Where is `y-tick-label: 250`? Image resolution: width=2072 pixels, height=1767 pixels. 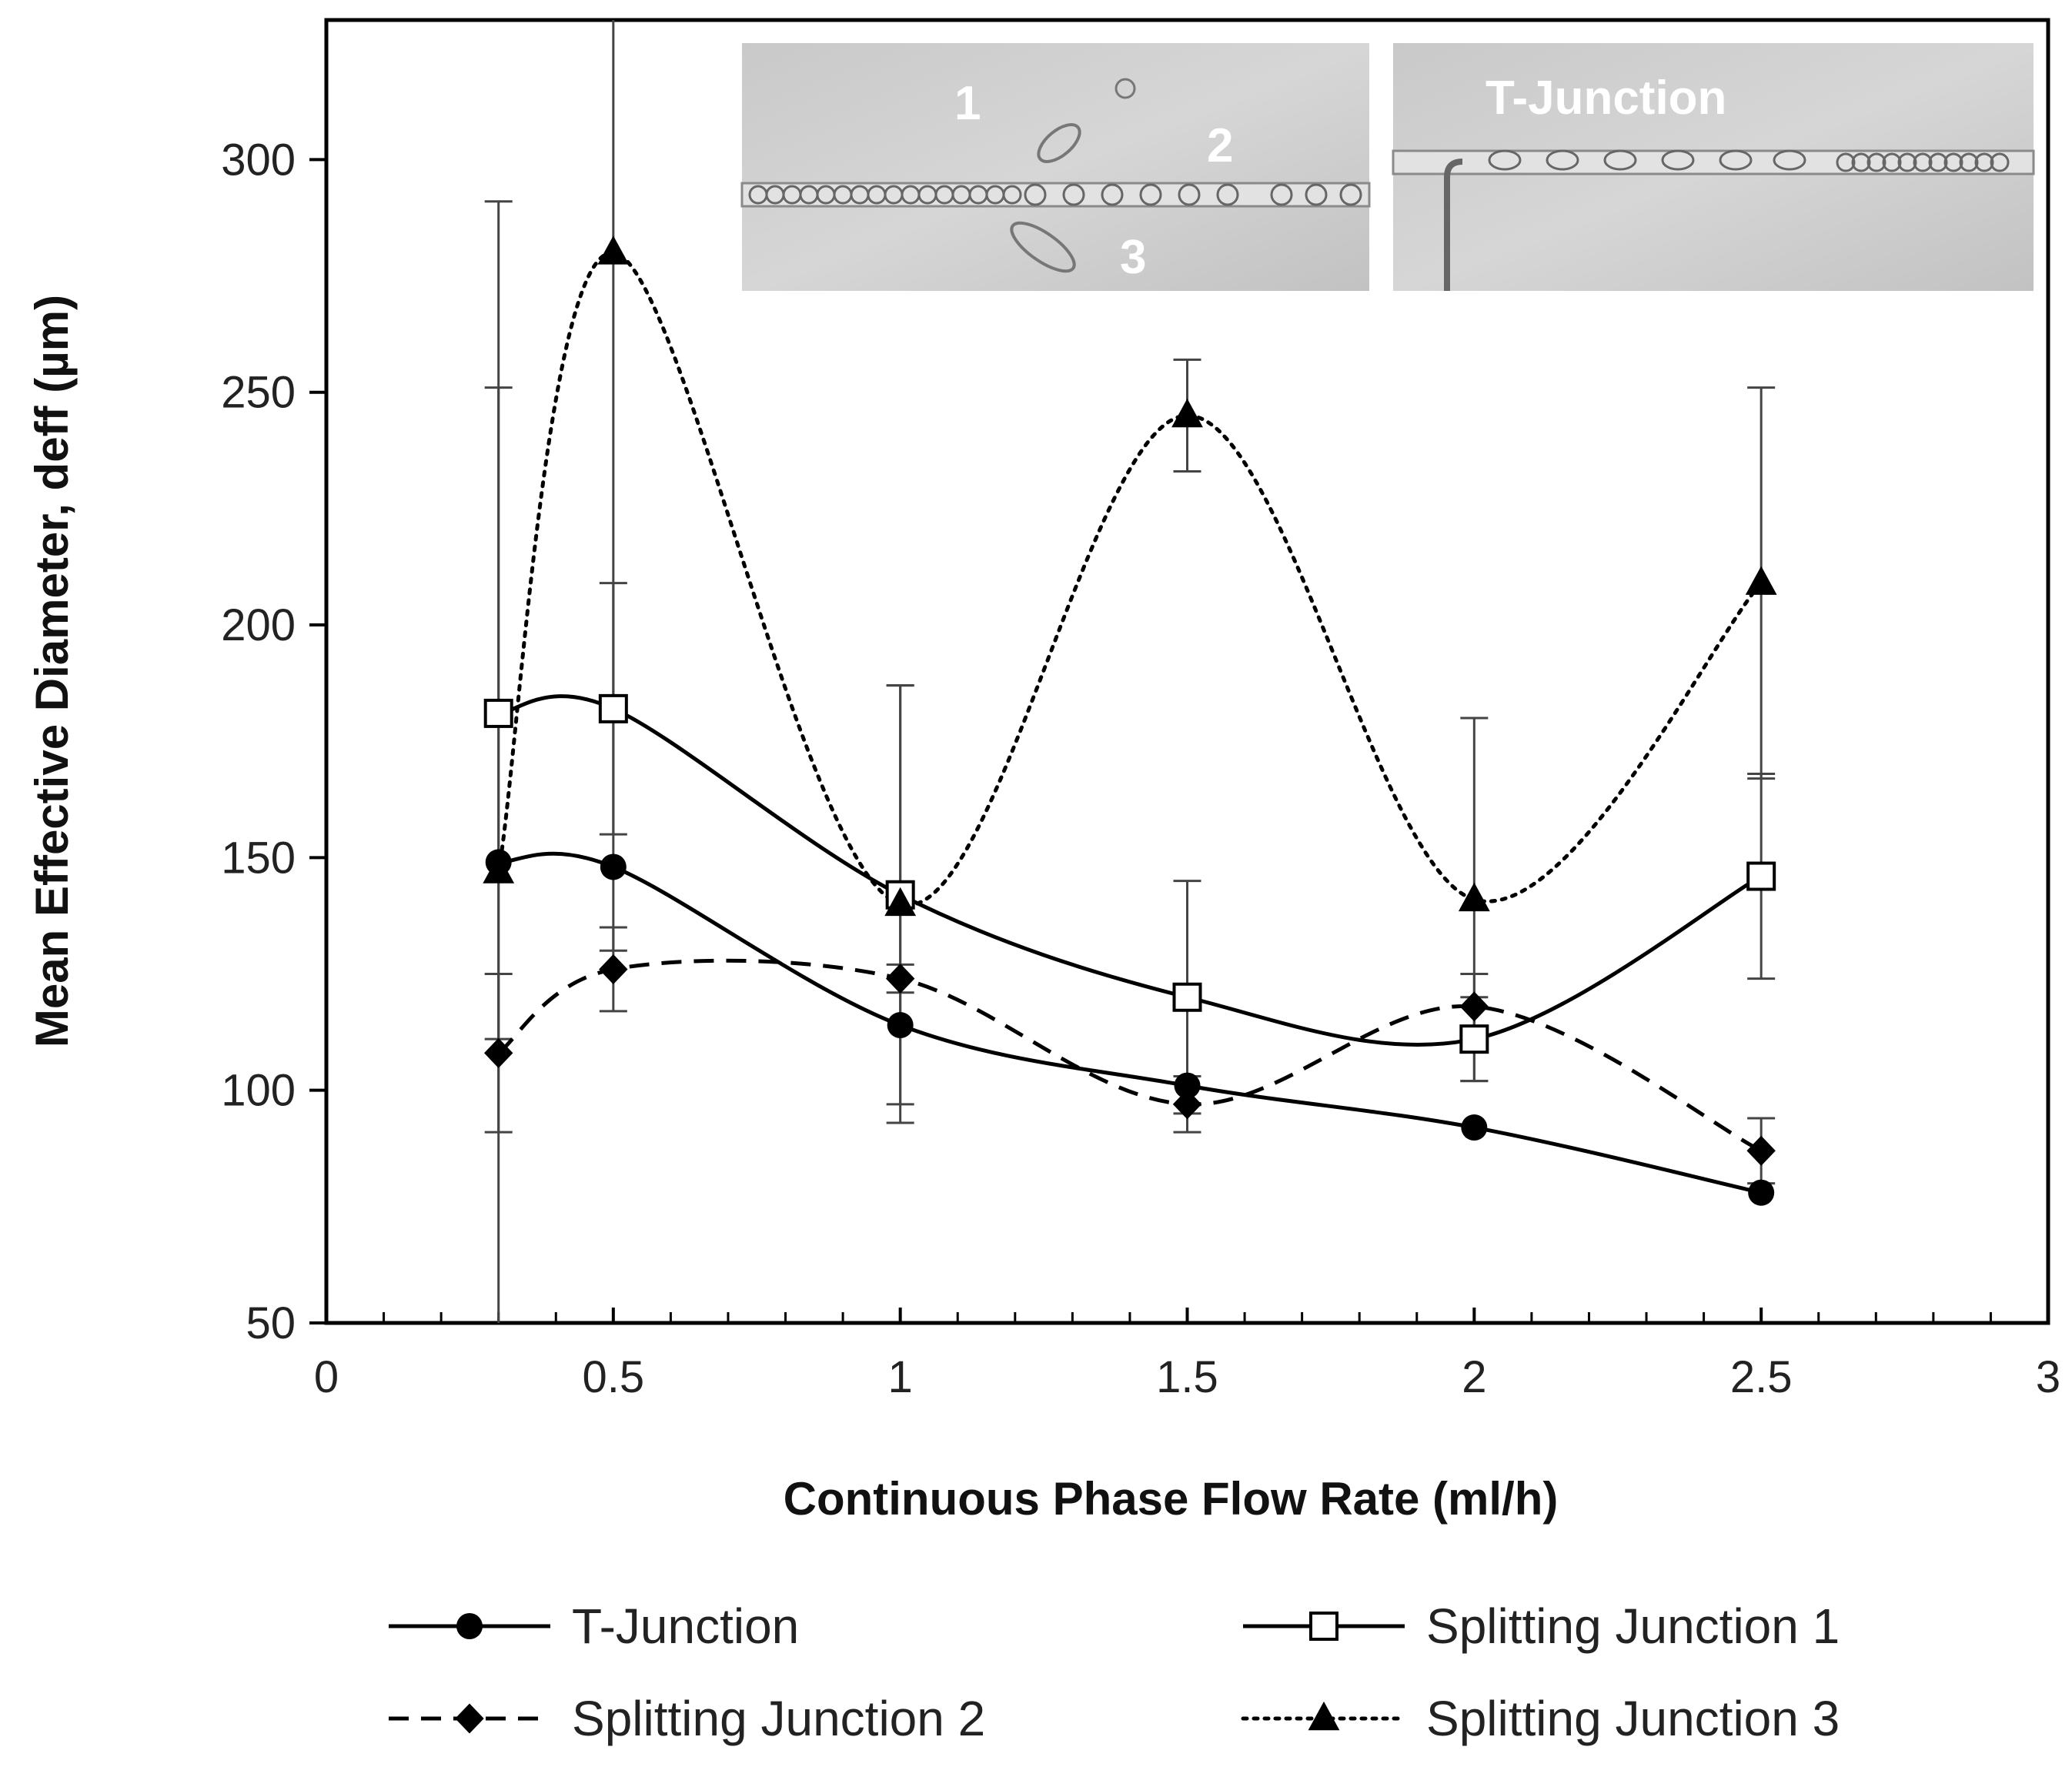 y-tick-label: 250 is located at coordinates (258, 393).